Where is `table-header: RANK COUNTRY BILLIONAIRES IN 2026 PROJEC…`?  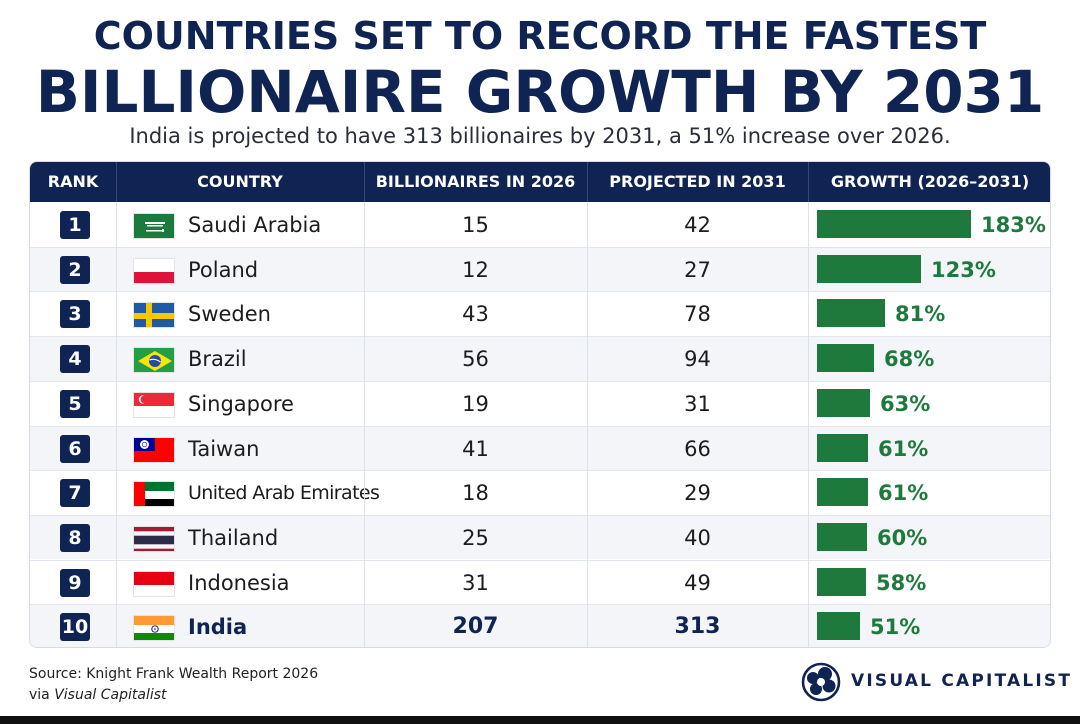
table-header: RANK COUNTRY BILLIONAIRES IN 2026 PROJEC… is located at coordinates (540, 182).